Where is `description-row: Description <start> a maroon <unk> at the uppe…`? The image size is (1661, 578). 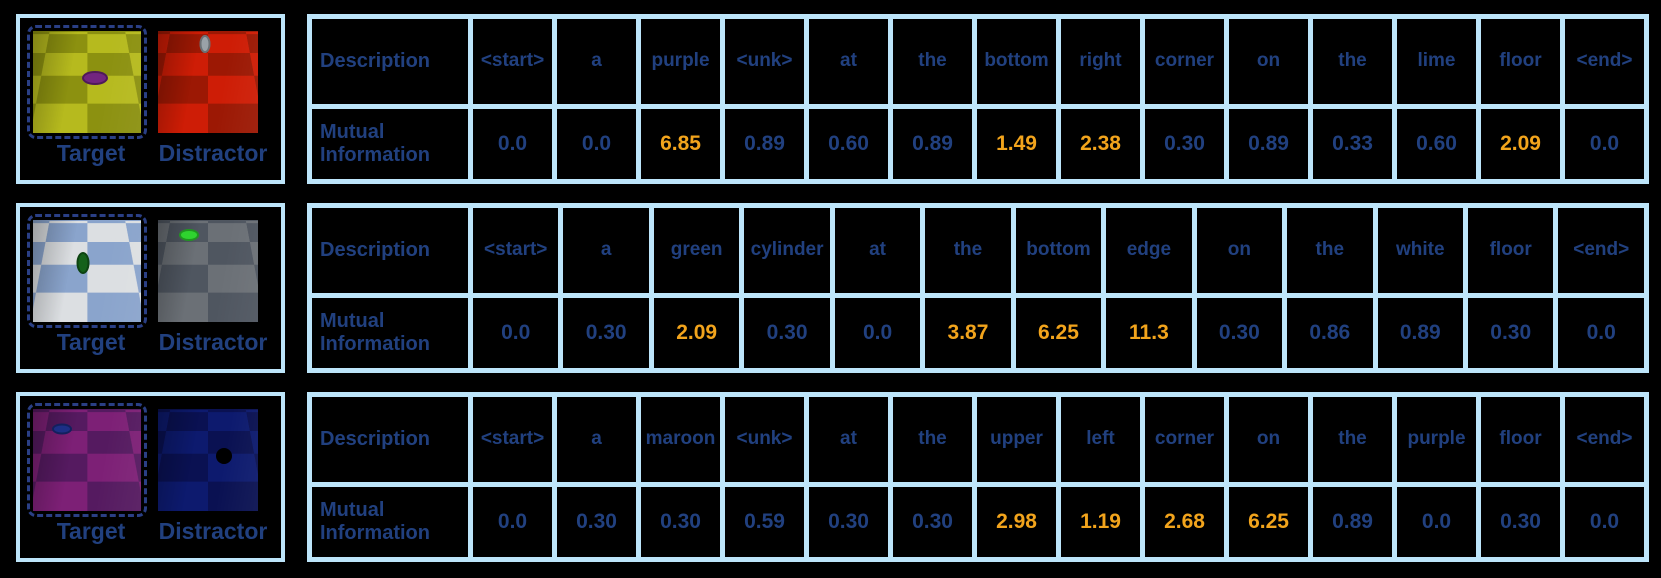 description-row: Description <start> a maroon <unk> at the uppe… is located at coordinates (978, 439).